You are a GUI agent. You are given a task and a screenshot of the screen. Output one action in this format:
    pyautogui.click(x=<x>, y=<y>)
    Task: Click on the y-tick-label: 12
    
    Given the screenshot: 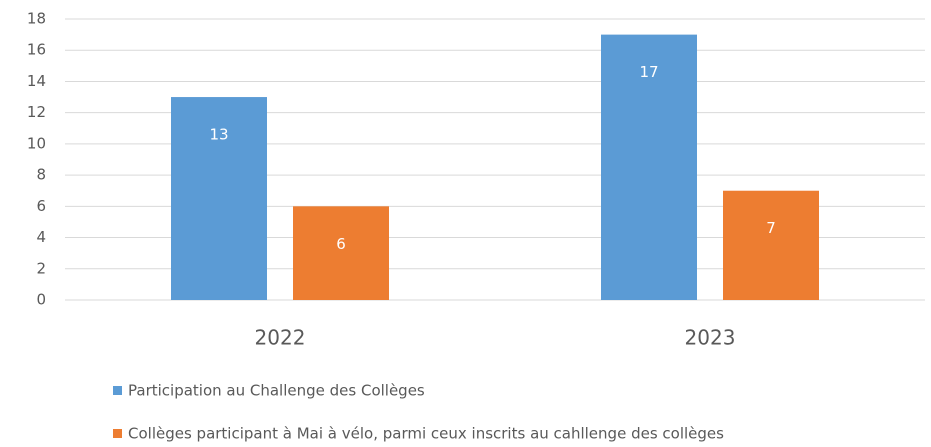 What is the action you would take?
    pyautogui.click(x=36, y=112)
    